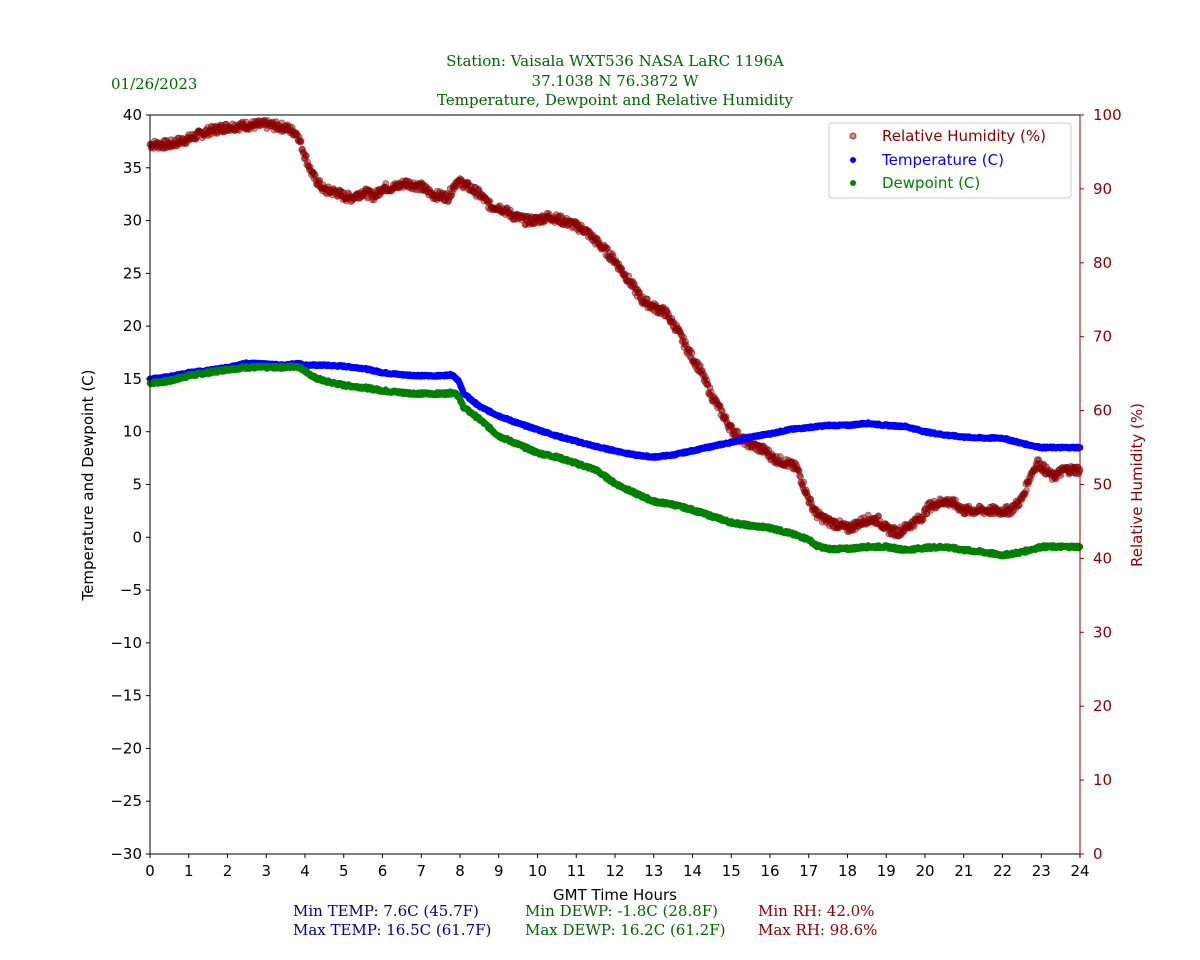  What do you see at coordinates (853, 160) in the screenshot?
I see `legend-marker-temperature` at bounding box center [853, 160].